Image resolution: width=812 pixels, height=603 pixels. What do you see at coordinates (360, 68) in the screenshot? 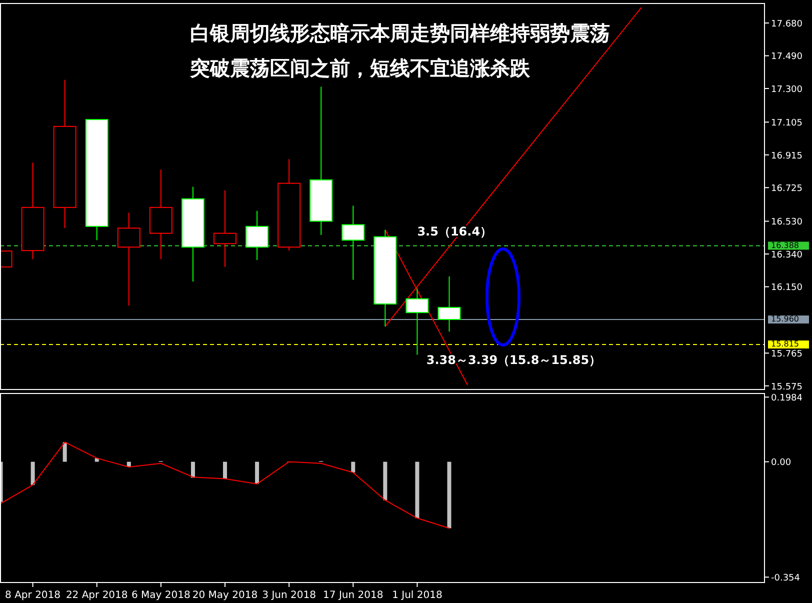
I see `text: 突破震荡区间之前，短线不宜追涨杀跌` at bounding box center [360, 68].